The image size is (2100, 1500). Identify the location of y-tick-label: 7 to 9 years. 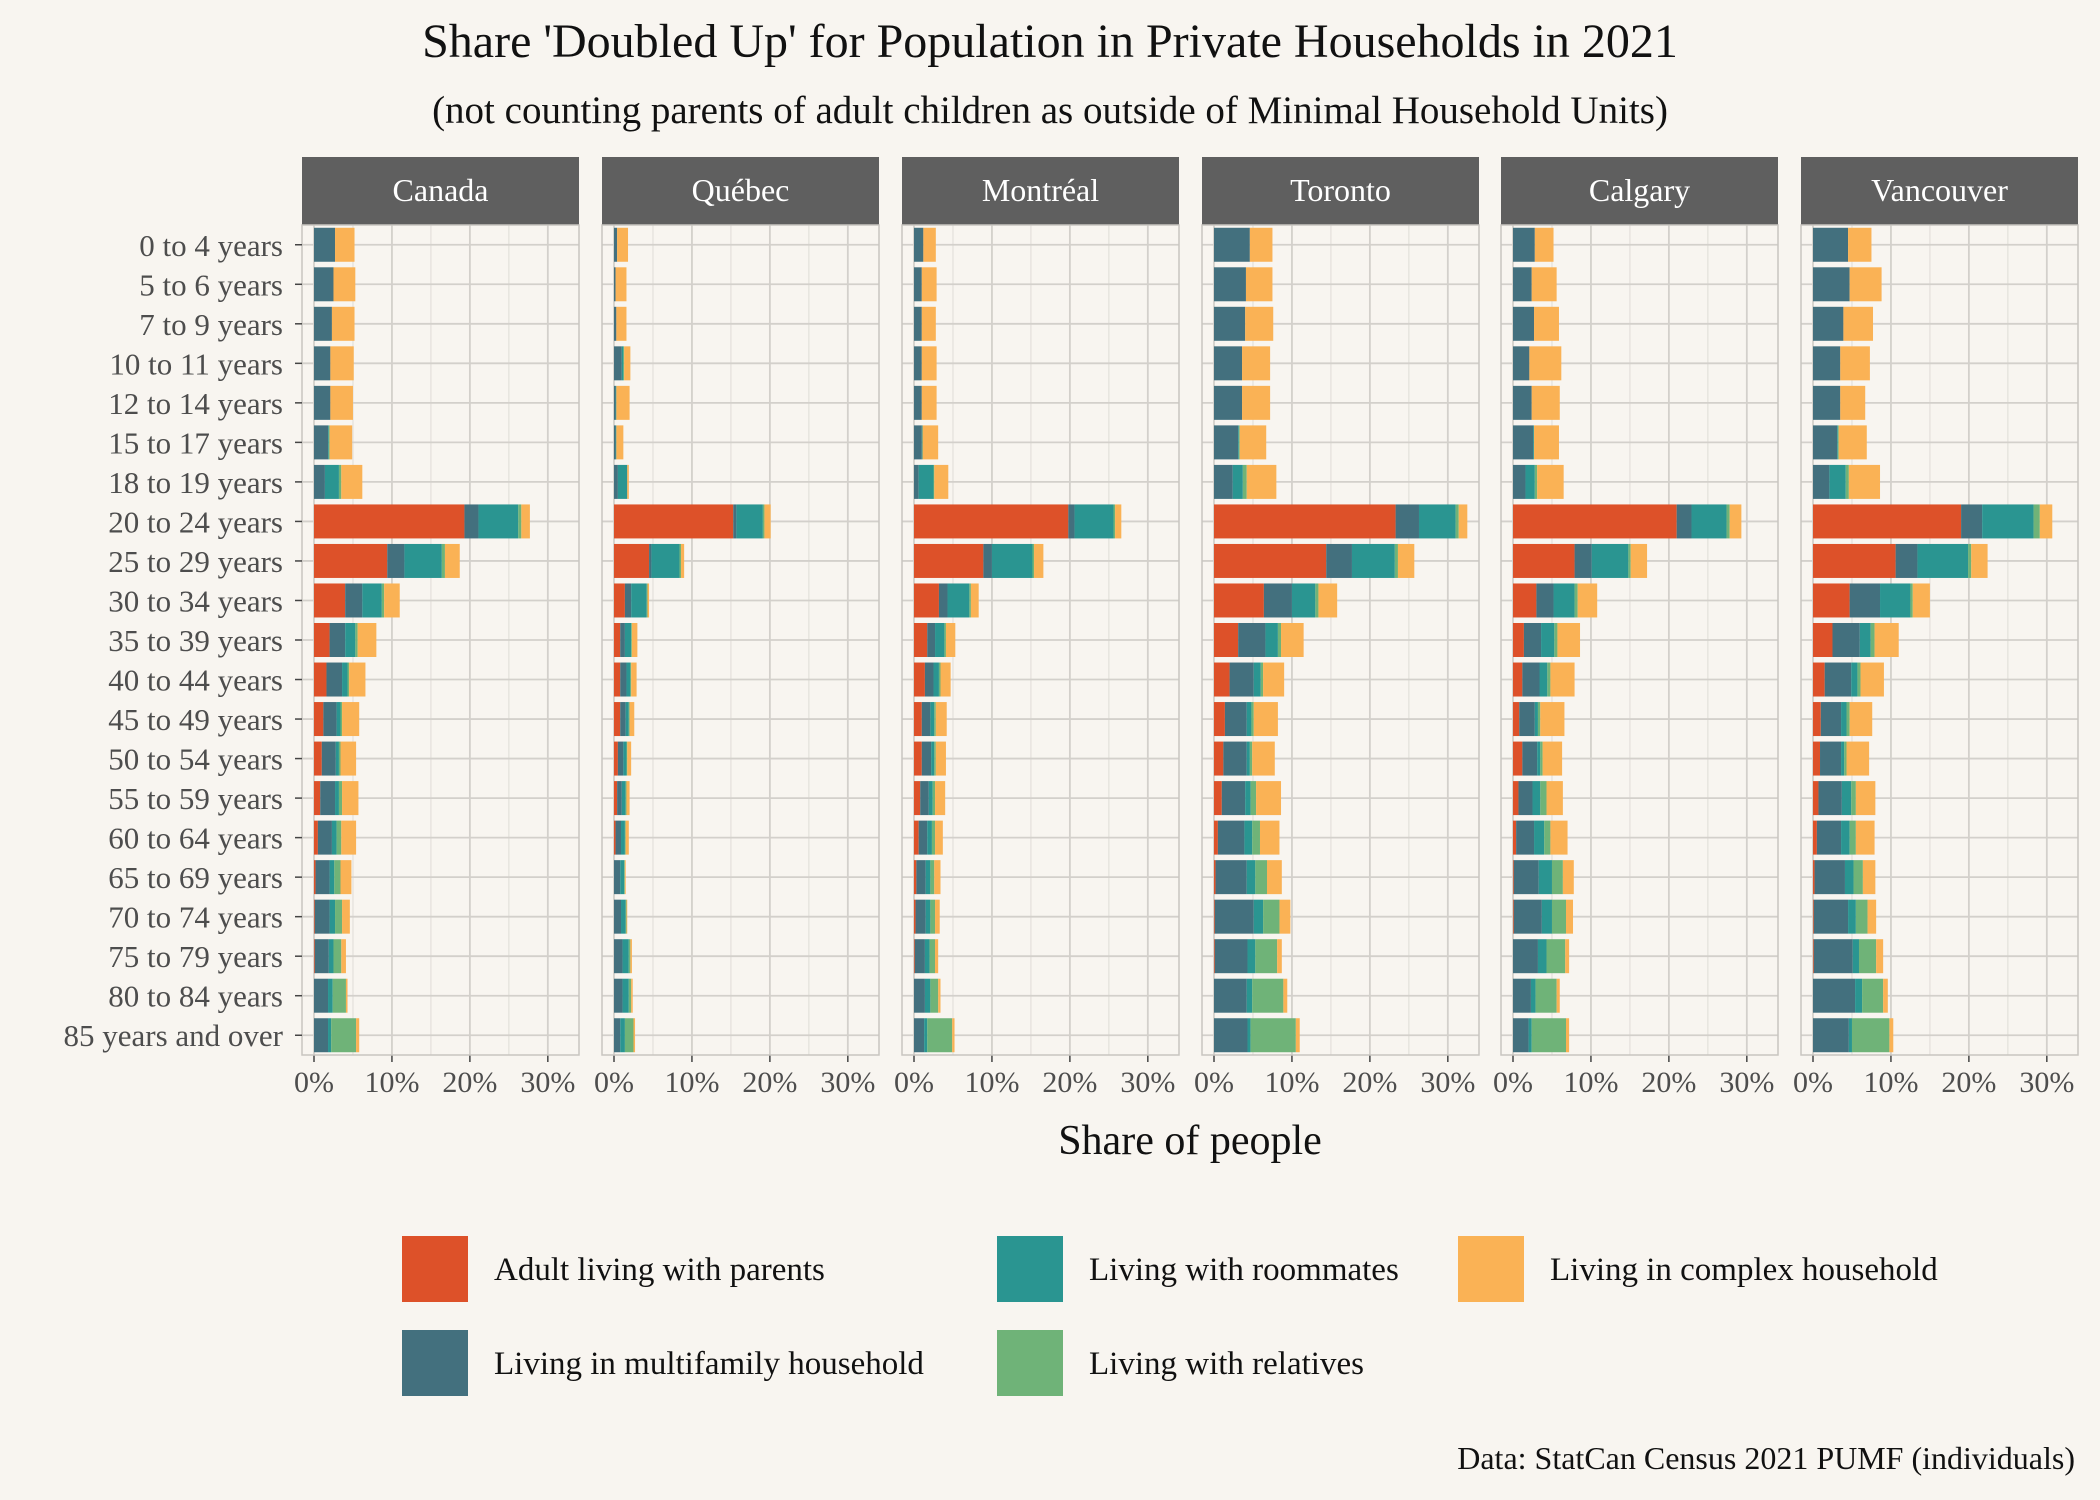
(211, 324).